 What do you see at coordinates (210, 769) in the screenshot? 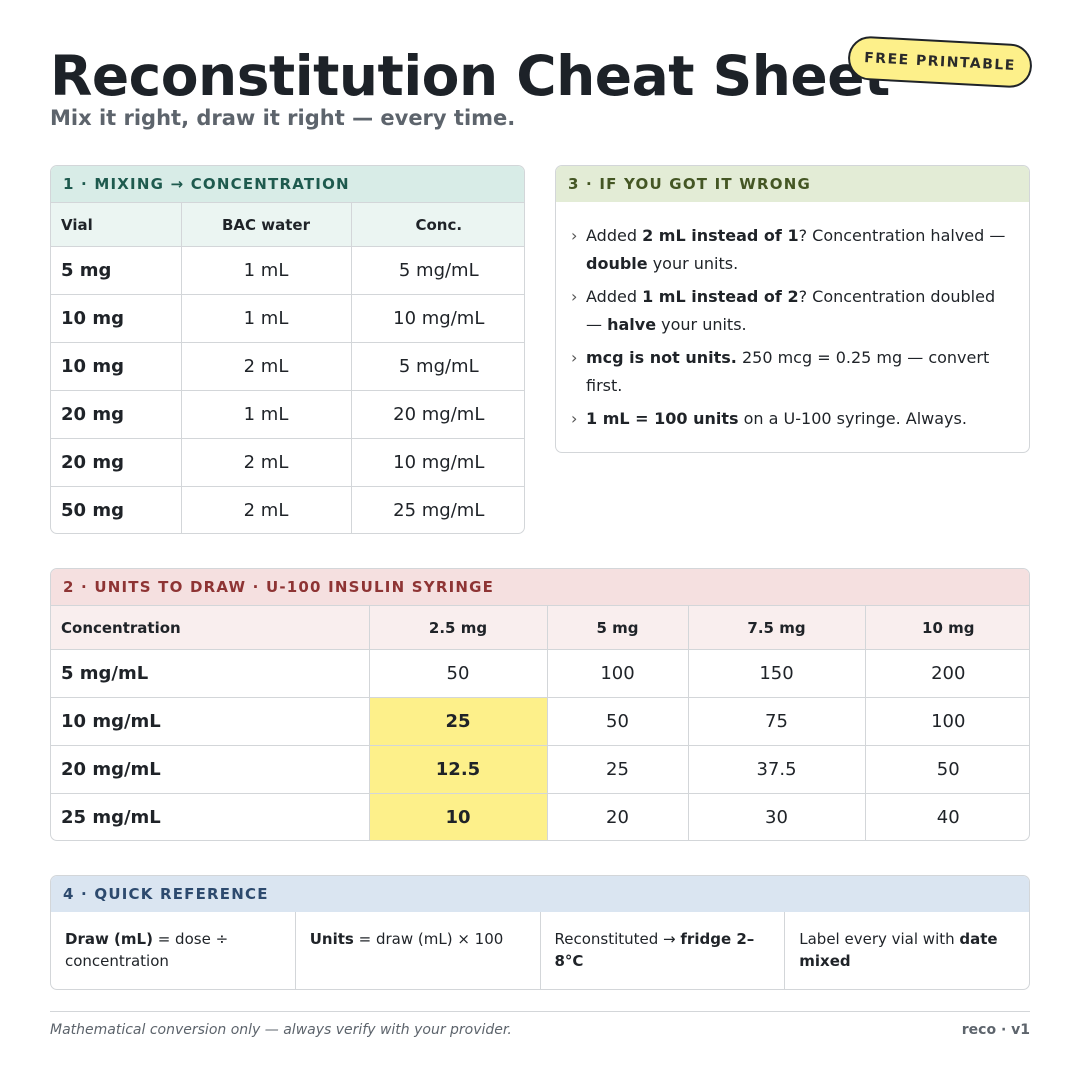
I see `units-conc-cell: 20 mg/mL` at bounding box center [210, 769].